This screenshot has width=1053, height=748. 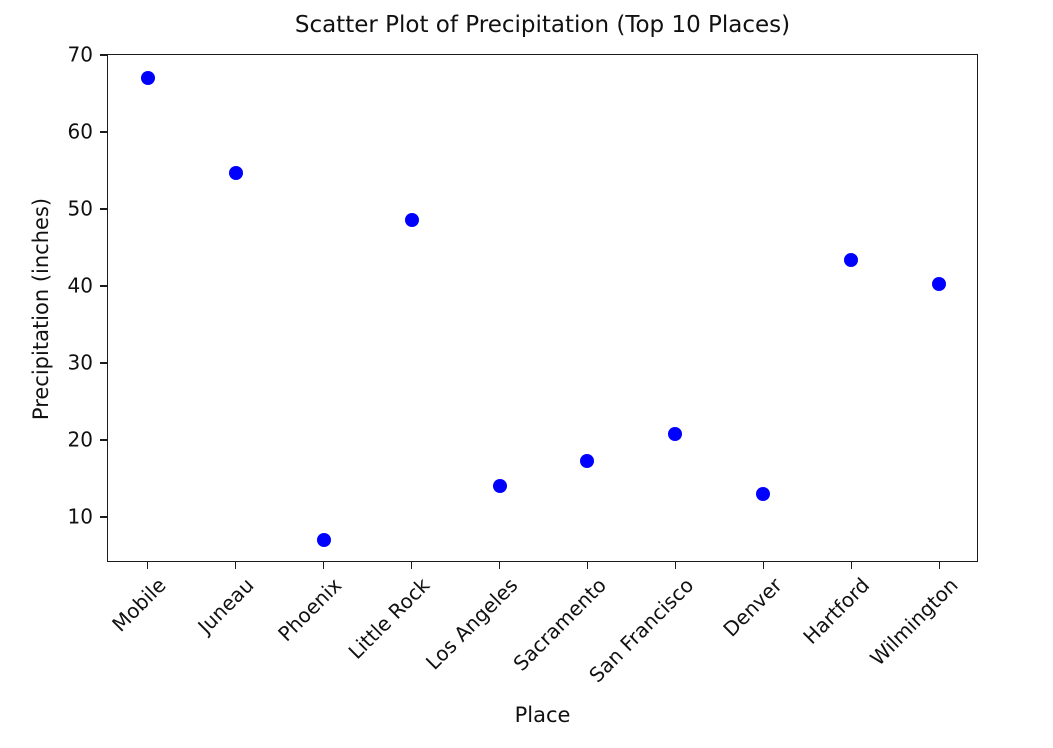 What do you see at coordinates (542, 715) in the screenshot?
I see `x-axis-label: Place` at bounding box center [542, 715].